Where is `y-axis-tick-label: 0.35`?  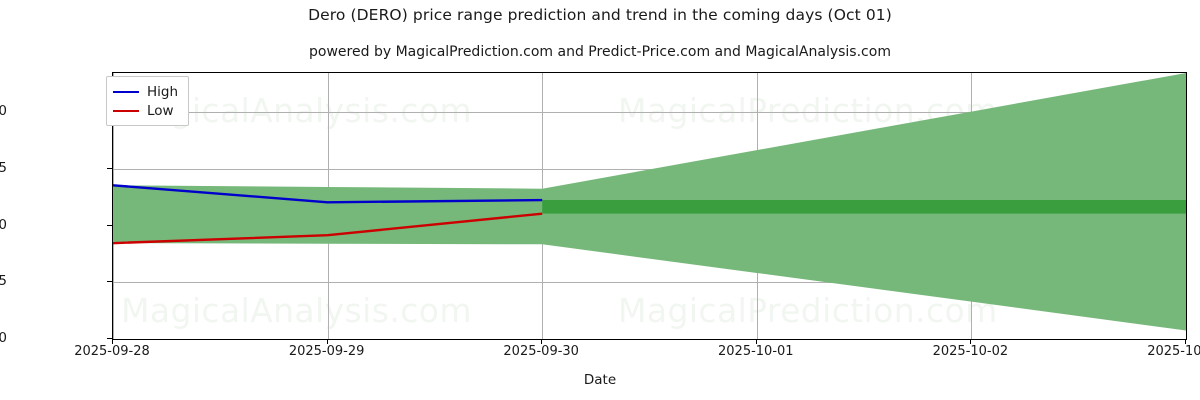
y-axis-tick-label: 0.35 is located at coordinates (3, 281).